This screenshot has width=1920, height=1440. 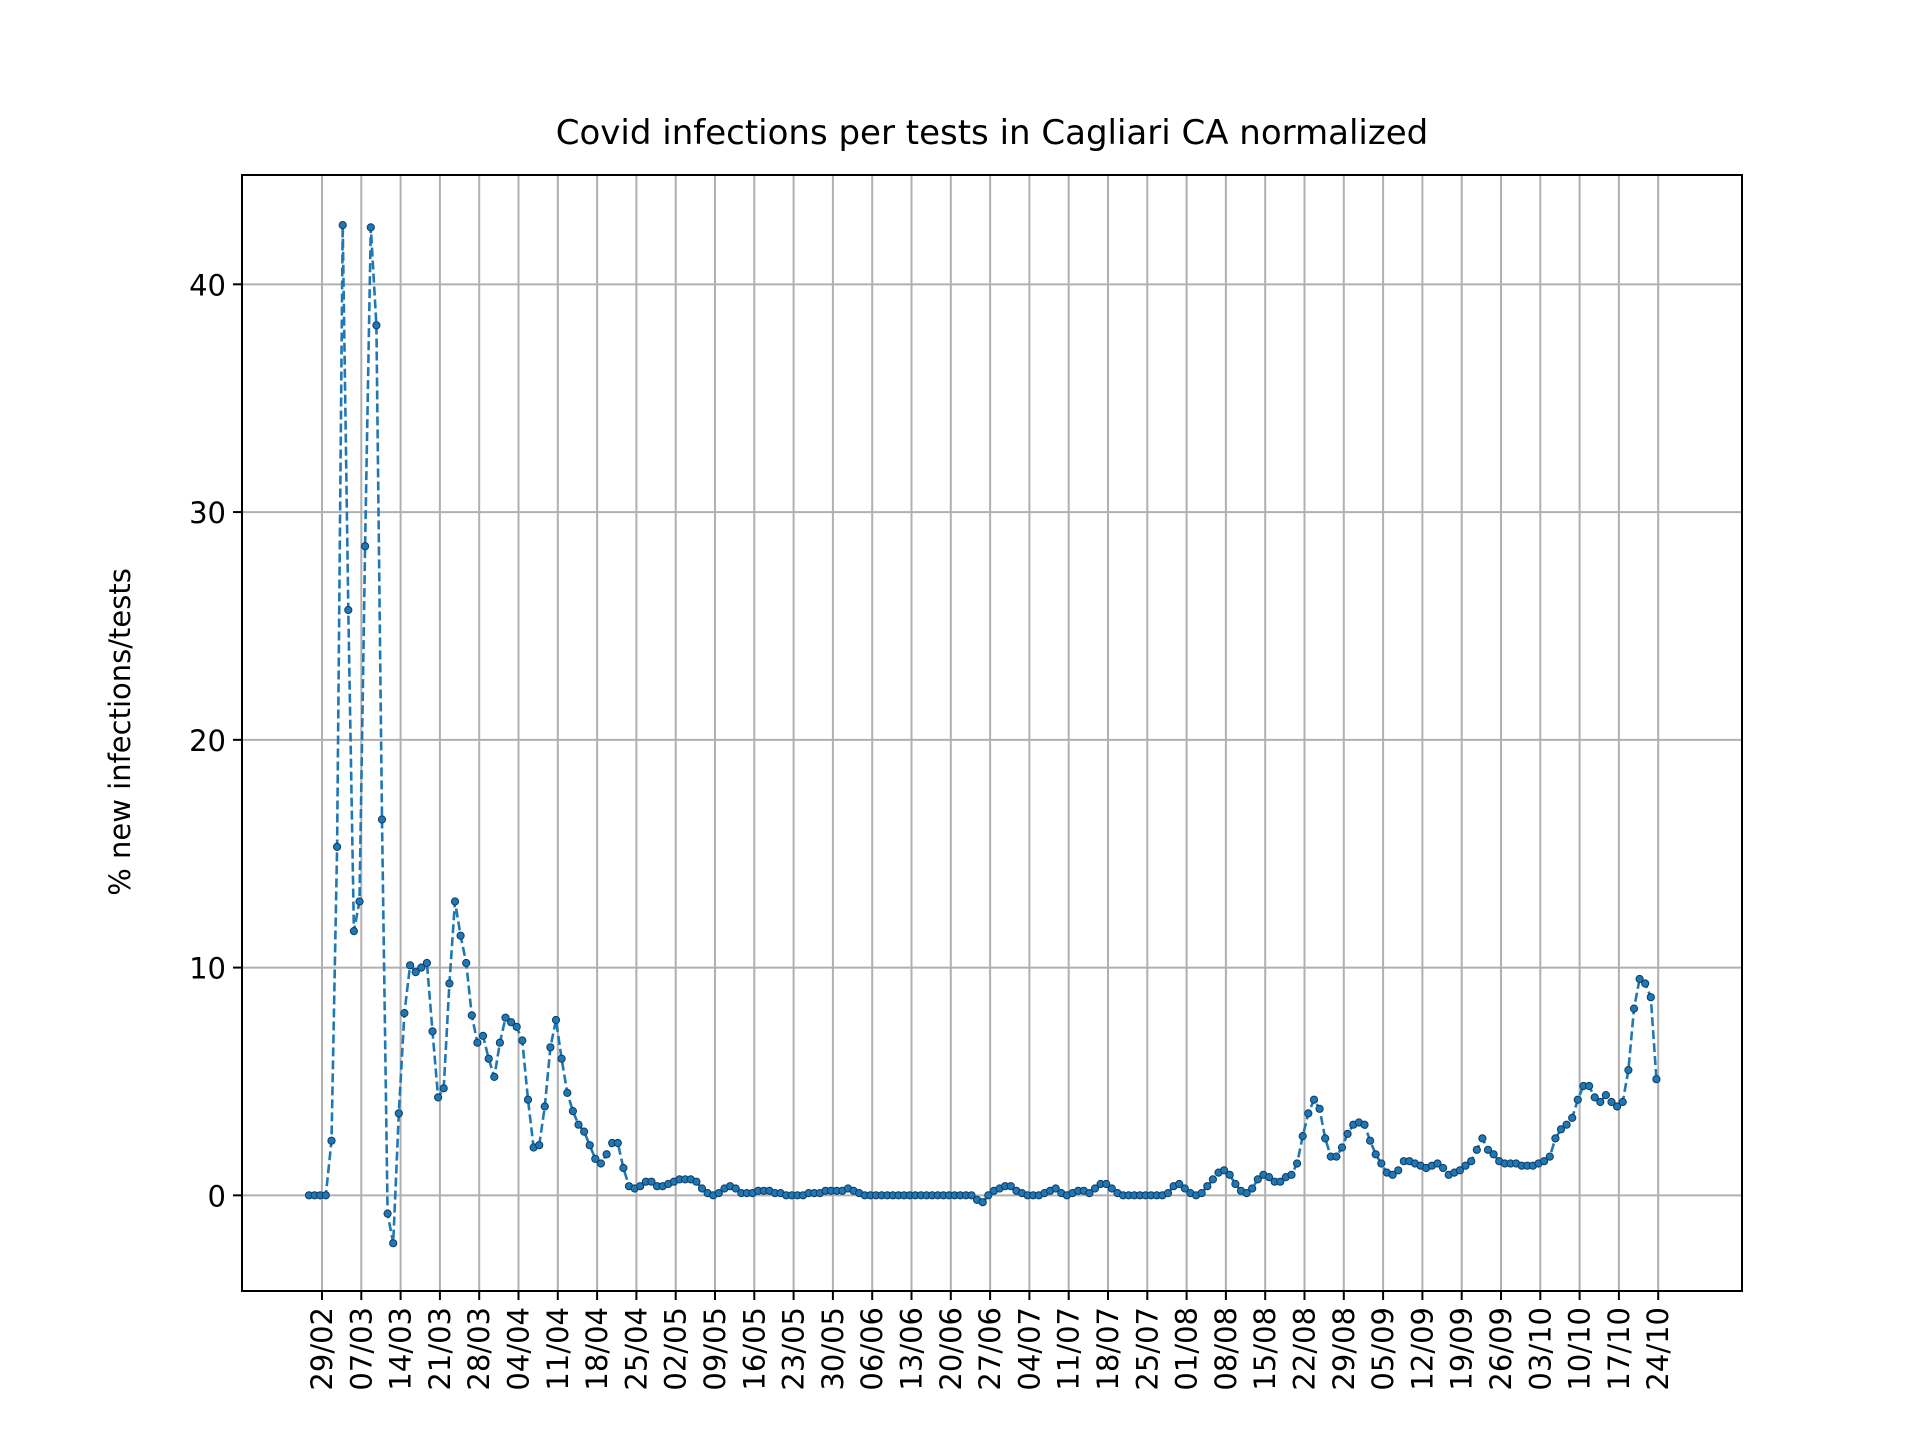 What do you see at coordinates (479, 1349) in the screenshot?
I see `x-tick-label: 28/03` at bounding box center [479, 1349].